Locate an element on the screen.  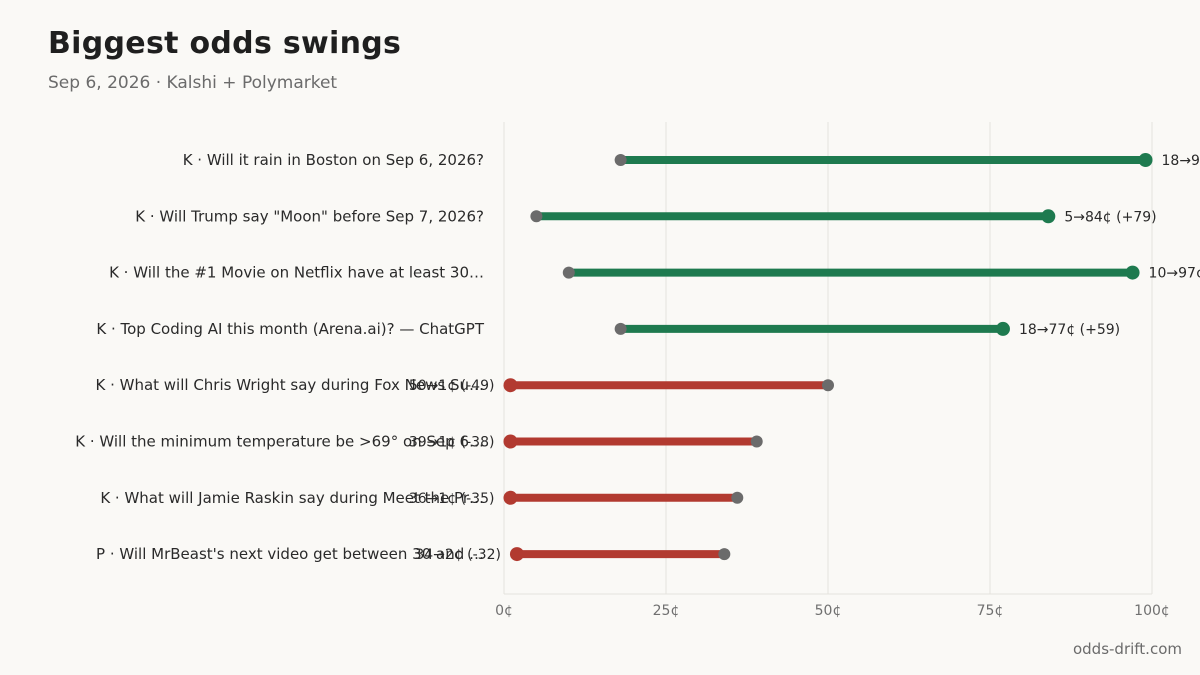
x-tick-label: 100¢ is located at coordinates (1152, 611).